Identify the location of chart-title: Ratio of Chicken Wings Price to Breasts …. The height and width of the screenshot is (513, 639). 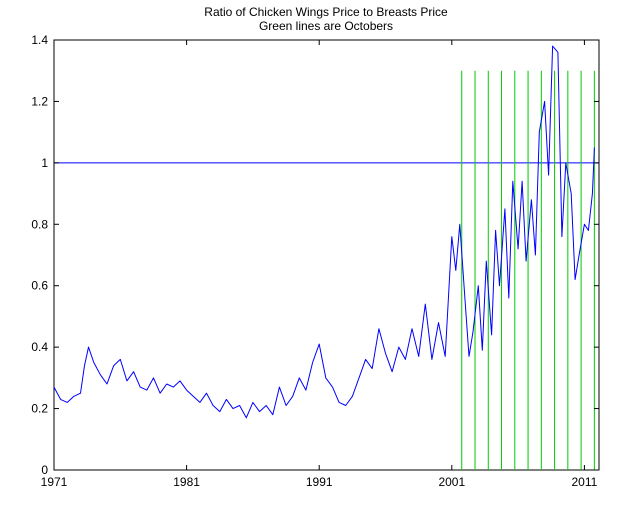
(326, 12).